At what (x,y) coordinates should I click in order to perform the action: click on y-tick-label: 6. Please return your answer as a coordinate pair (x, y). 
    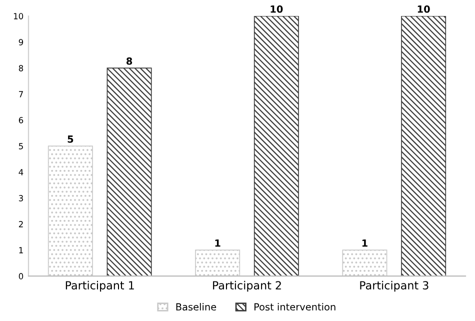
    Looking at the image, I should click on (21, 120).